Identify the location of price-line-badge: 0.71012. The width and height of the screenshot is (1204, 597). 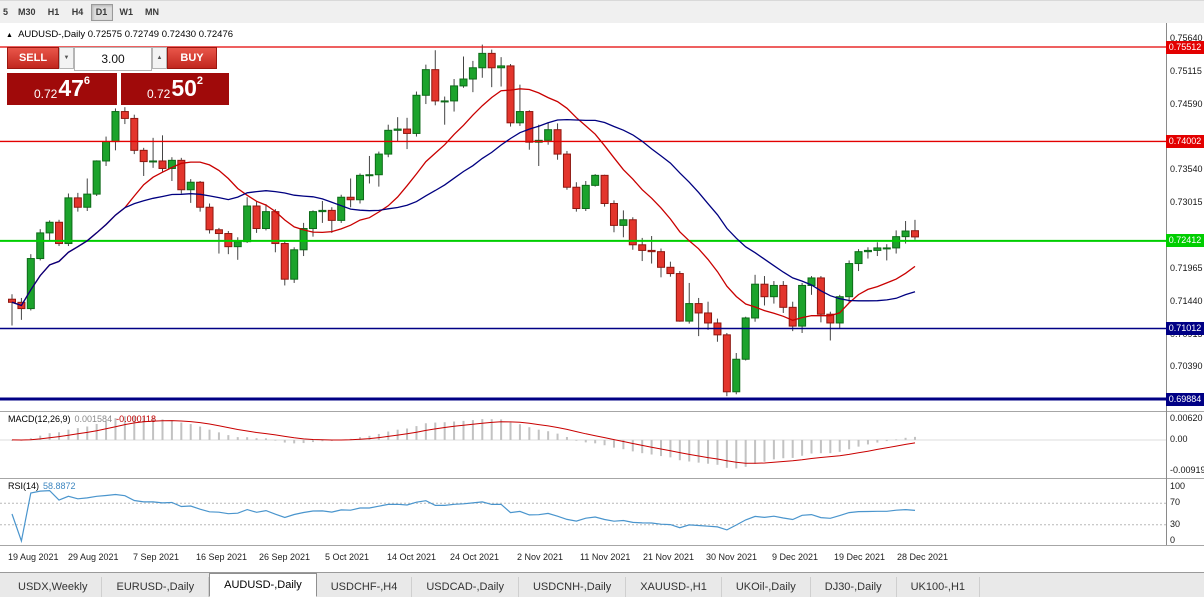
(1185, 328).